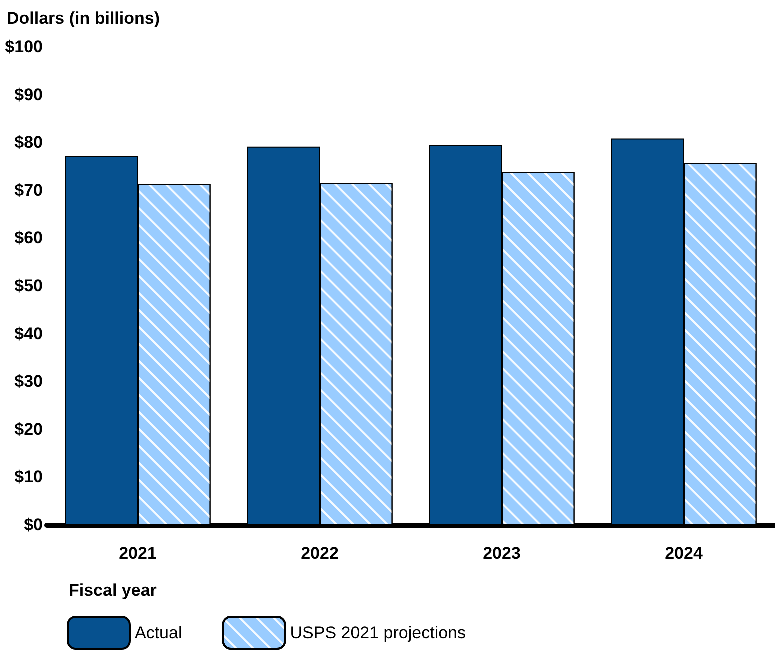 The width and height of the screenshot is (775, 655). Describe the element at coordinates (502, 553) in the screenshot. I see `x-tick-label: 2023` at that location.